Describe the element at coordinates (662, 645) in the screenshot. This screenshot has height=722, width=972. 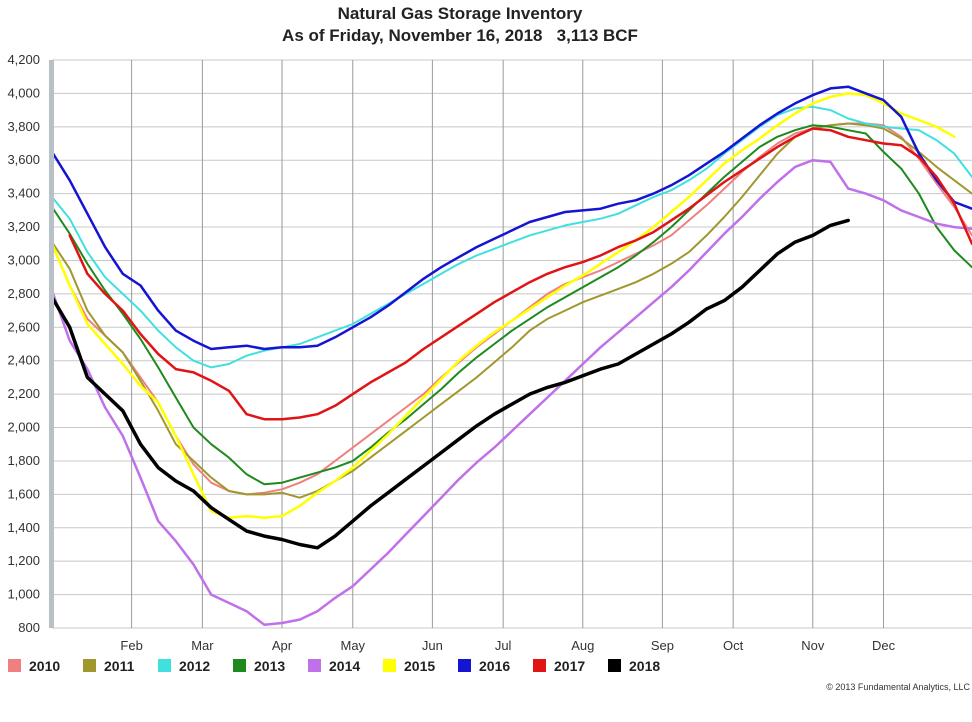
I see `x-tick-label: Sep` at that location.